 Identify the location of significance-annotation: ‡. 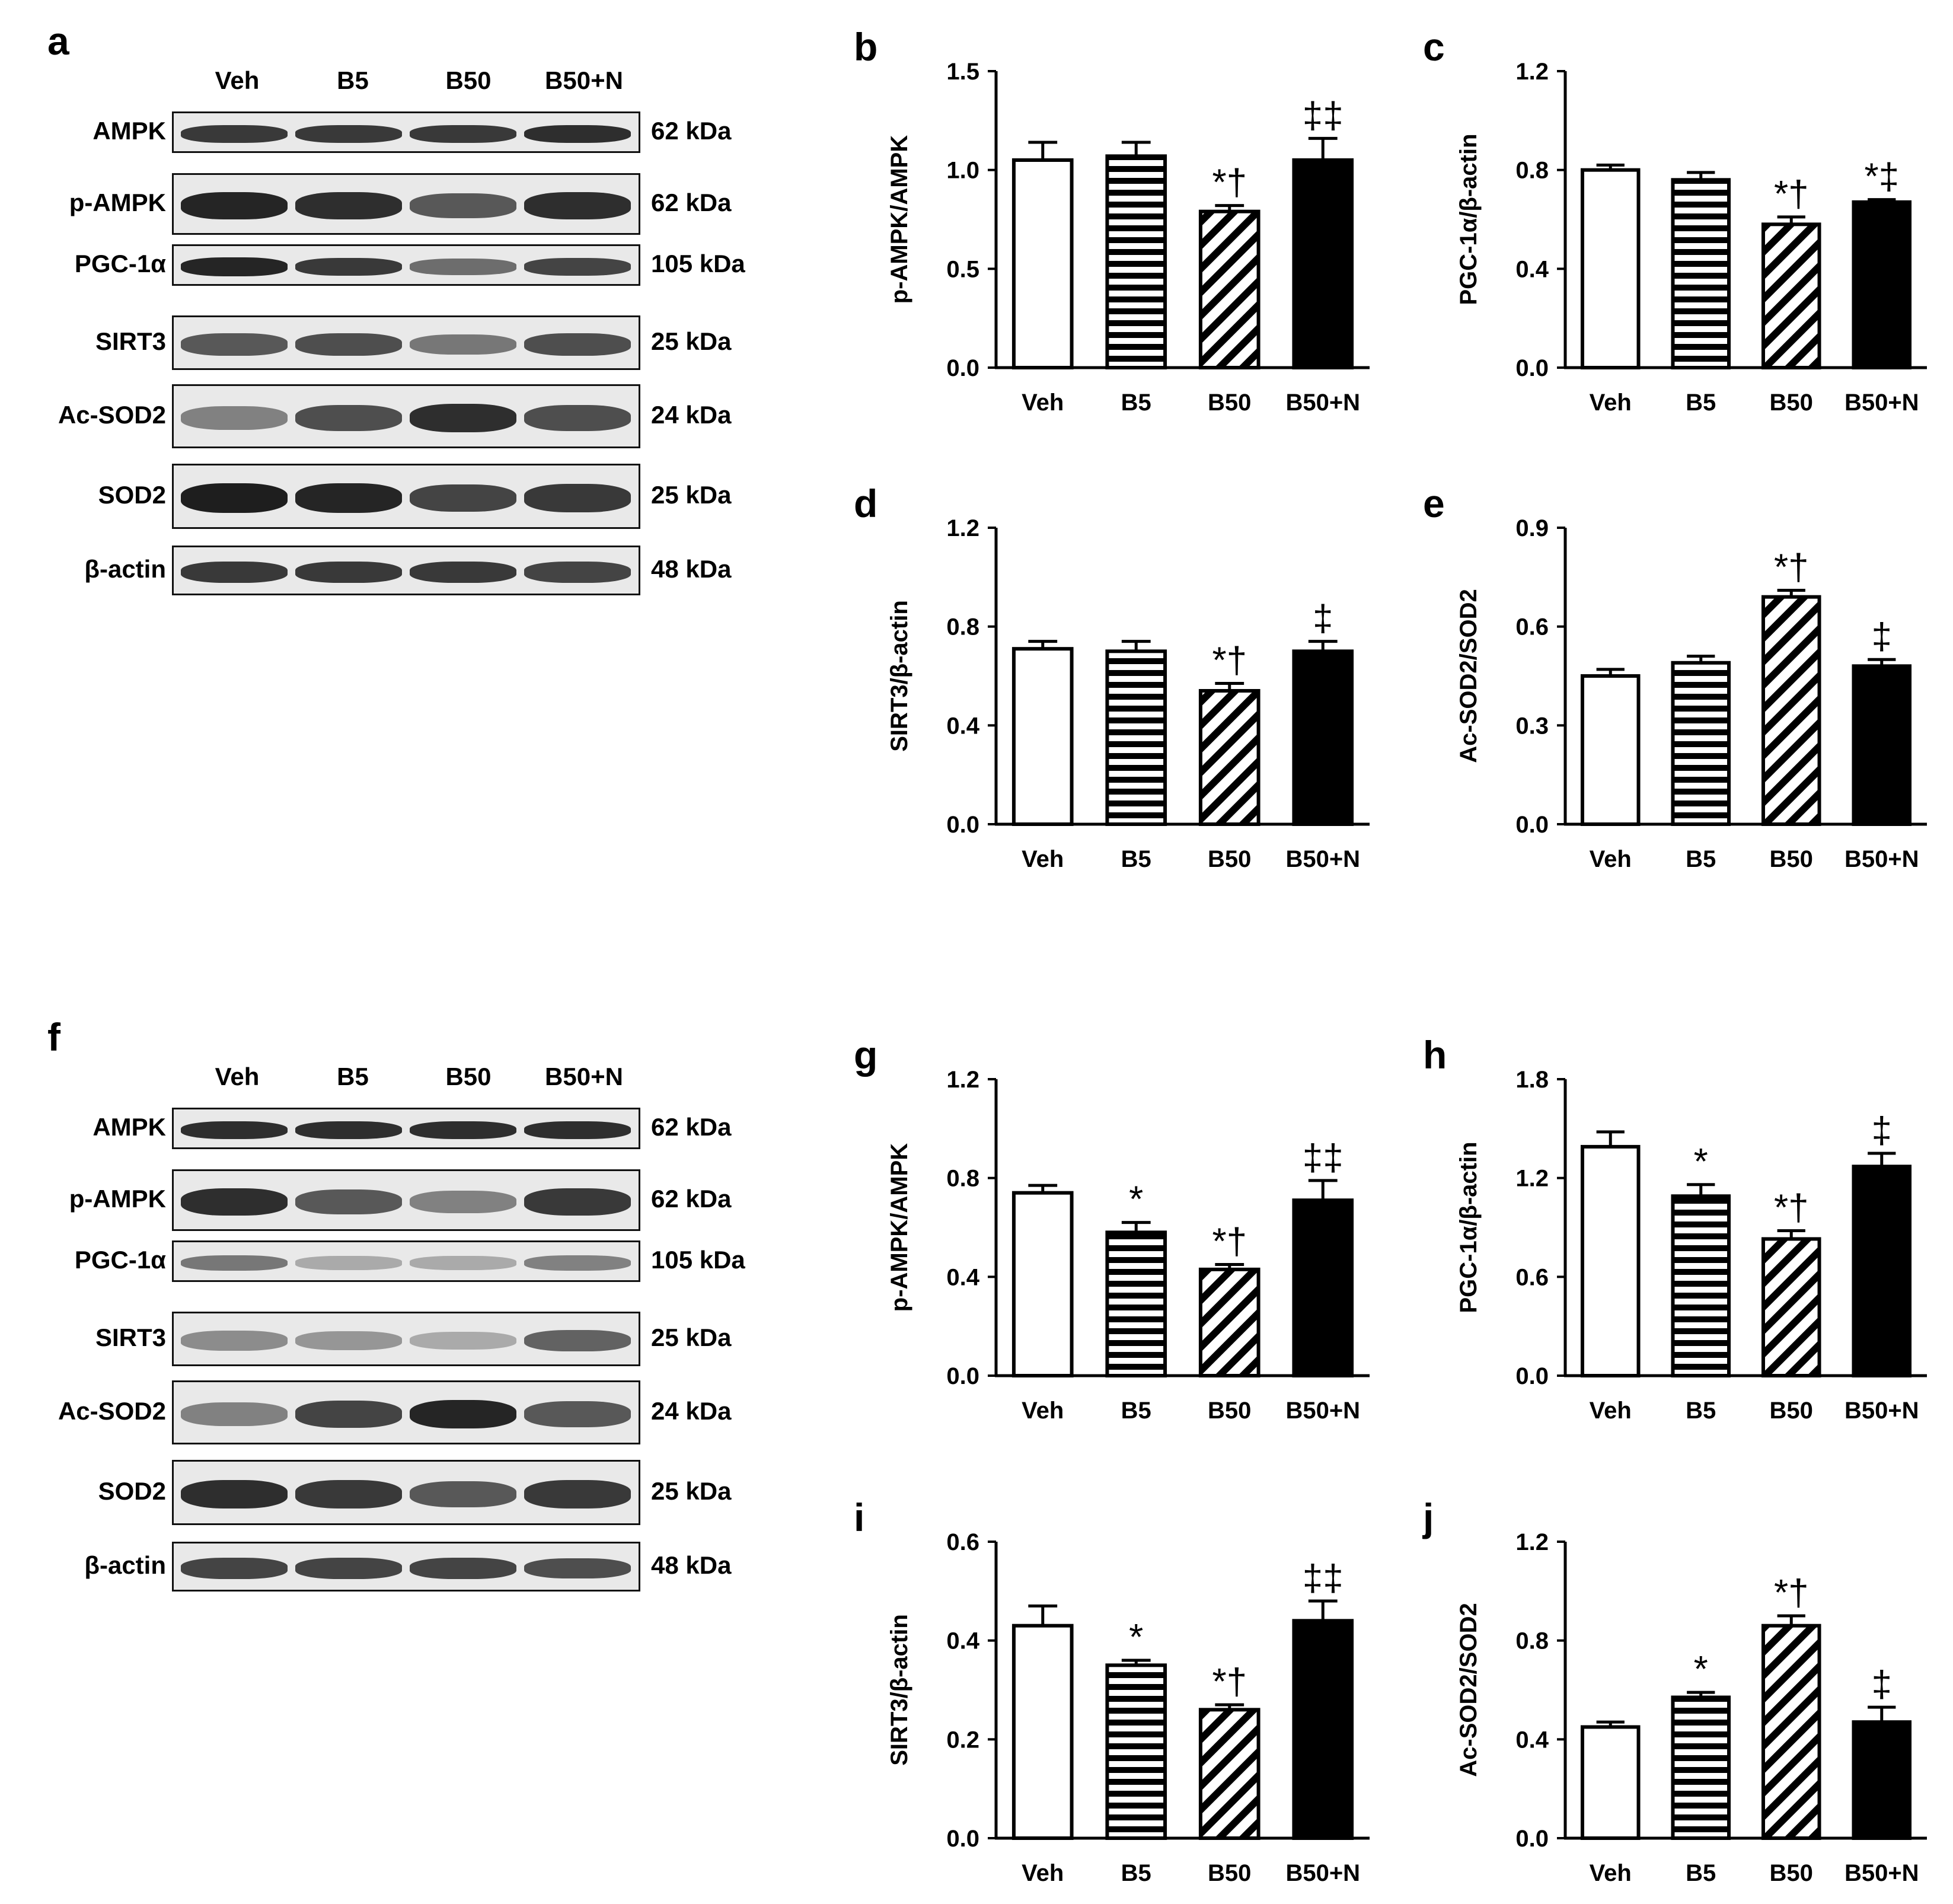
(1323, 618).